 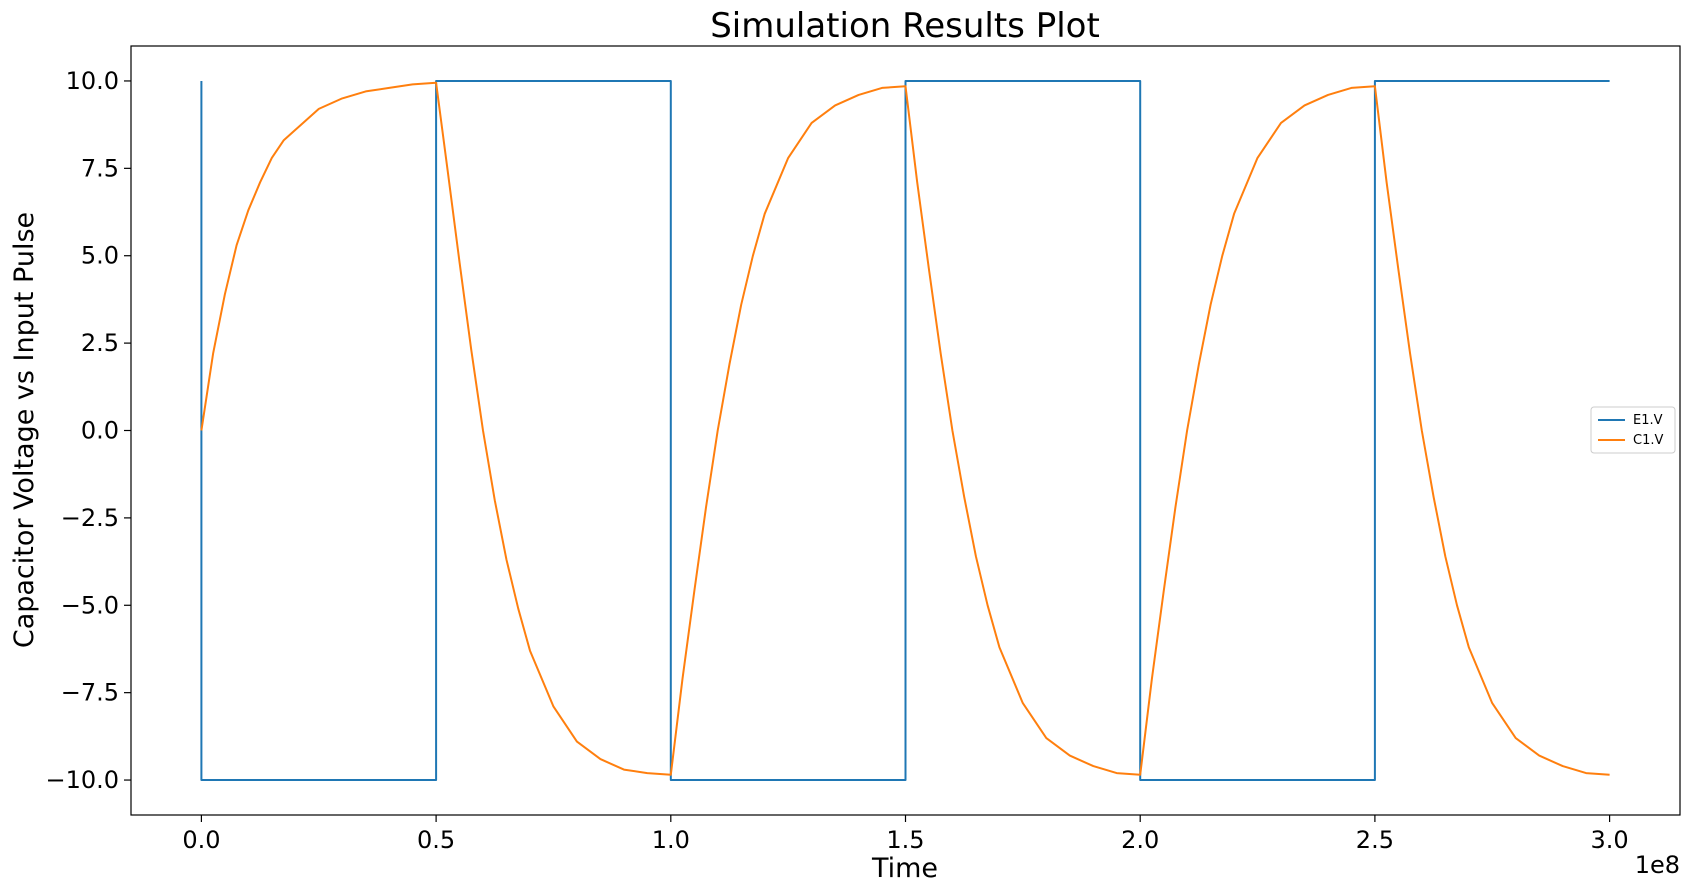 I want to click on y-axis: 10.0 7.5 5.0 2.5 0.0 −2.5 −5.0 −7.5 −10.0, so click(x=88, y=430).